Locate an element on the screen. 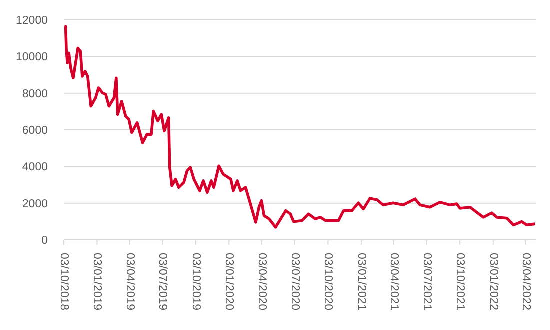  y-tick-label: 8000 is located at coordinates (35, 94).